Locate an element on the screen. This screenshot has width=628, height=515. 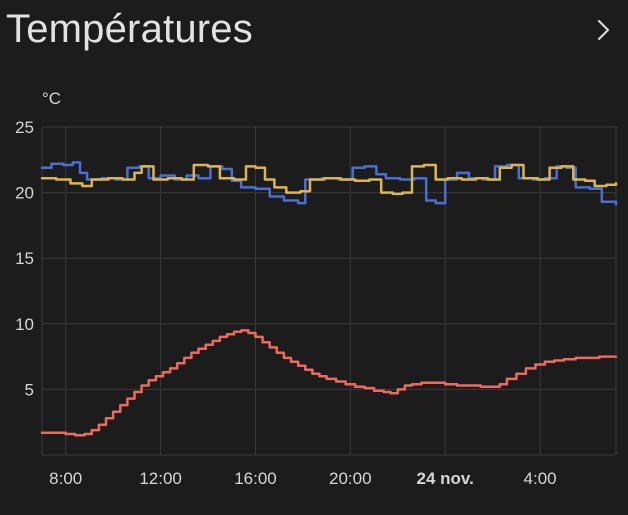
y-tick-label: 15 is located at coordinates (24, 258).